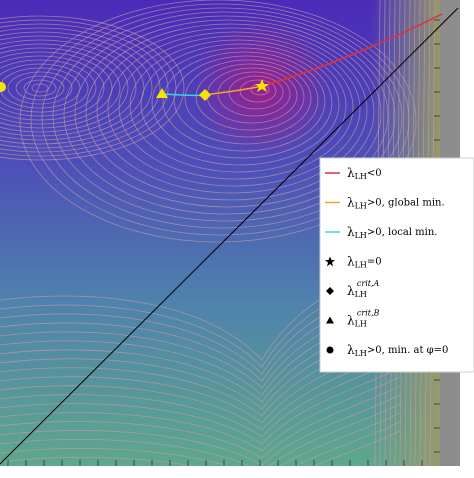  I want to click on label-tail: =0, so click(374, 261).